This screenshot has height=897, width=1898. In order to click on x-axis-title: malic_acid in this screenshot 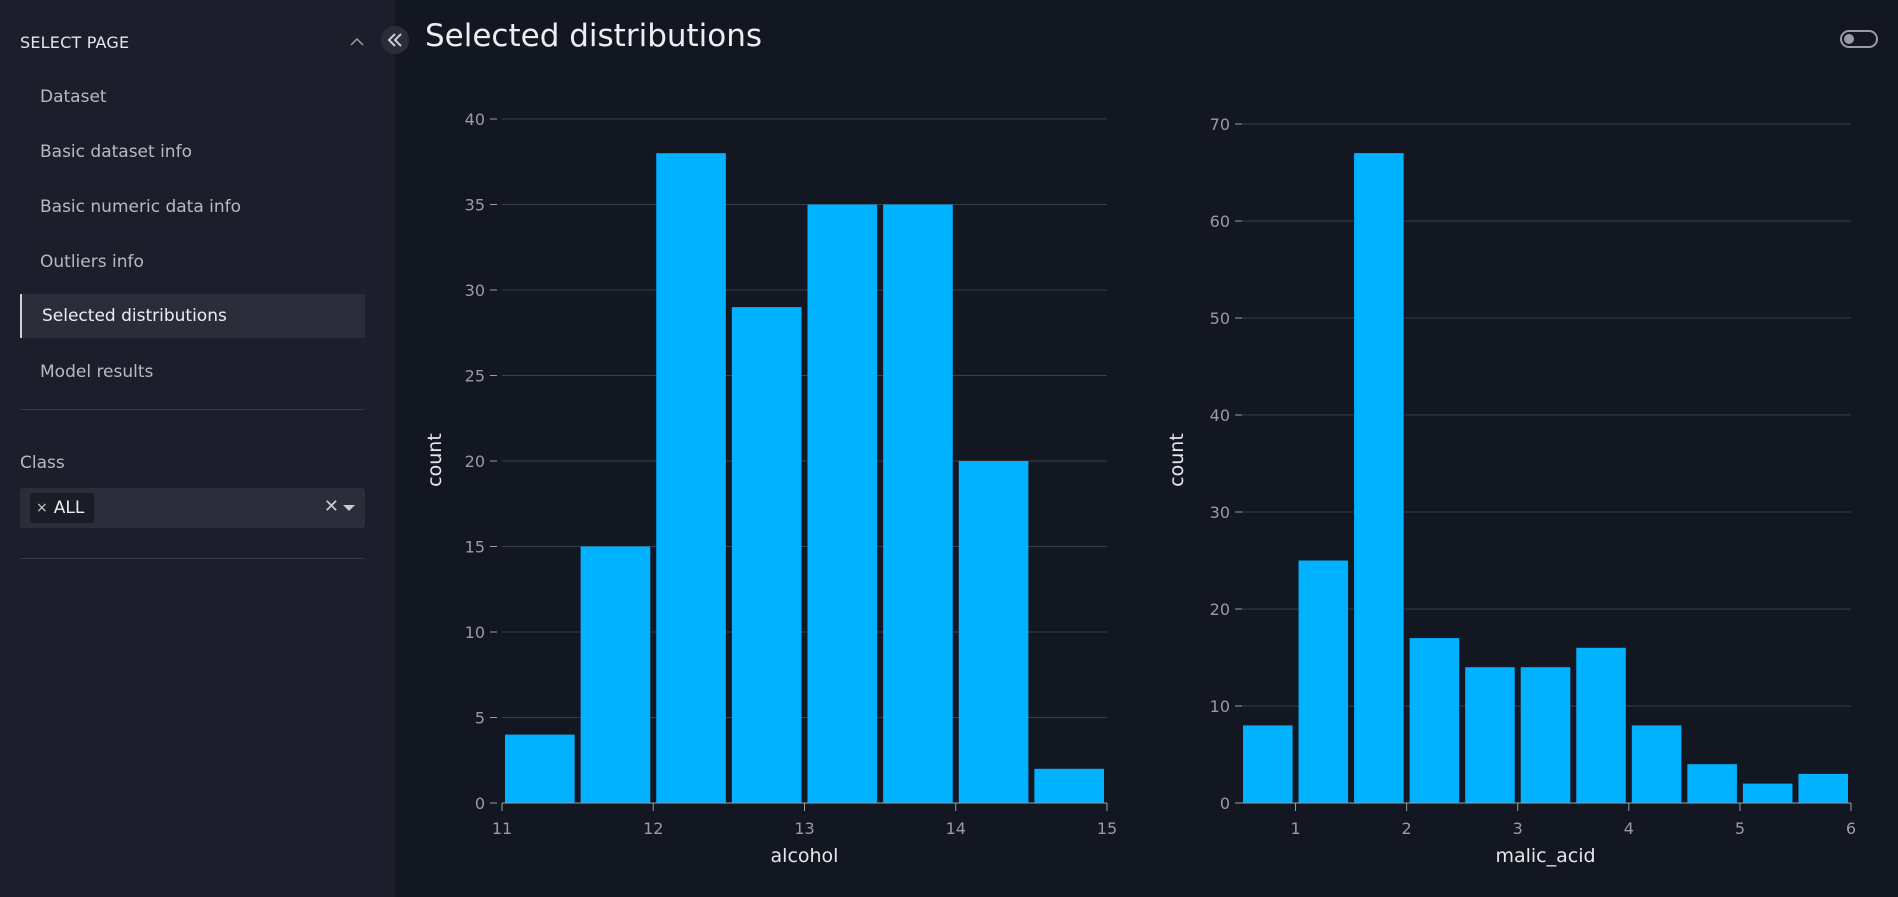, I will do `click(1545, 856)`.